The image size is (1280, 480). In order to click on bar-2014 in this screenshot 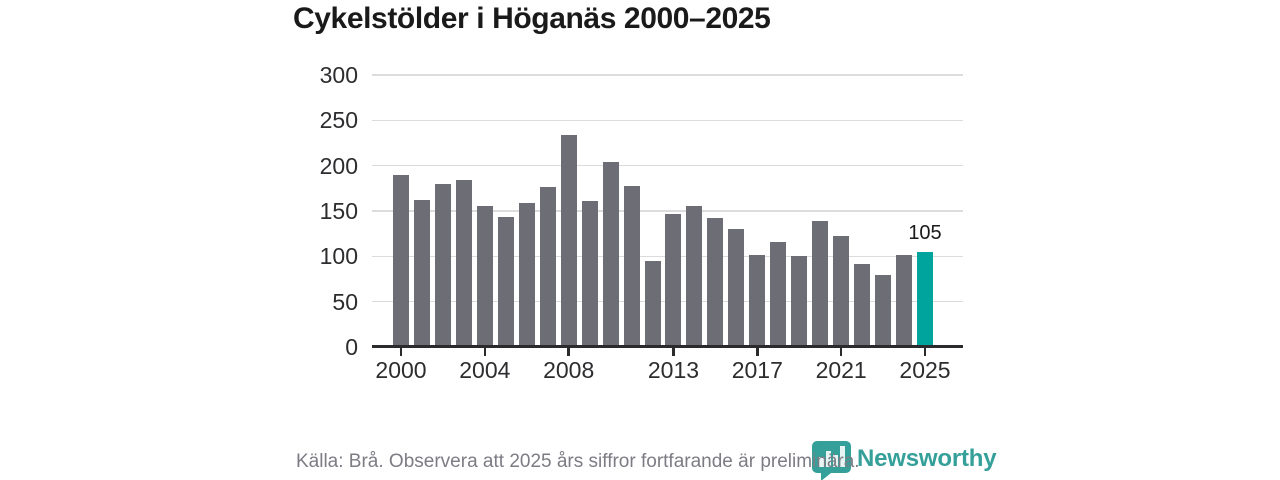, I will do `click(694, 276)`.